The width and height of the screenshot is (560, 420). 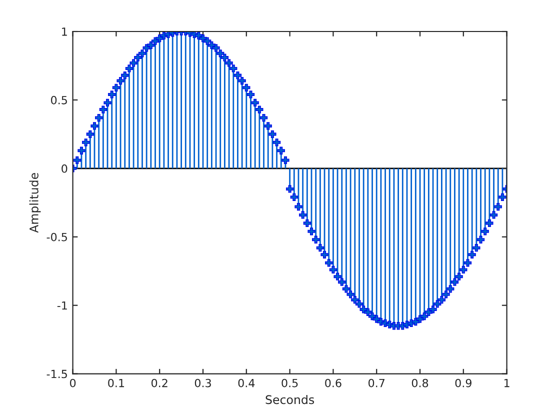 What do you see at coordinates (62, 305) in the screenshot?
I see `y-tick-label: -1` at bounding box center [62, 305].